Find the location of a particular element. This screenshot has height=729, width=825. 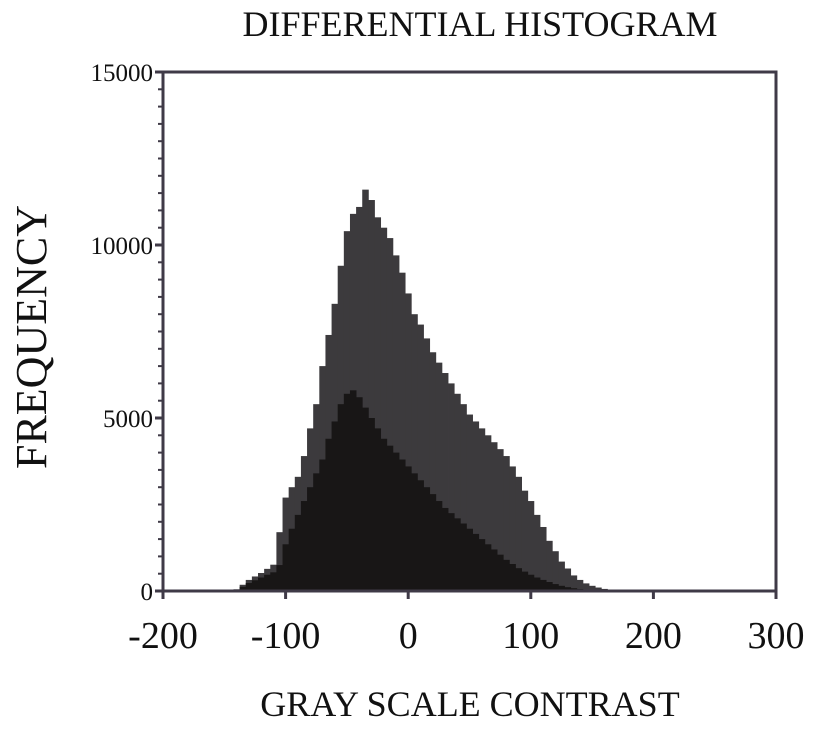

x-tick-label: 300 is located at coordinates (776, 636).